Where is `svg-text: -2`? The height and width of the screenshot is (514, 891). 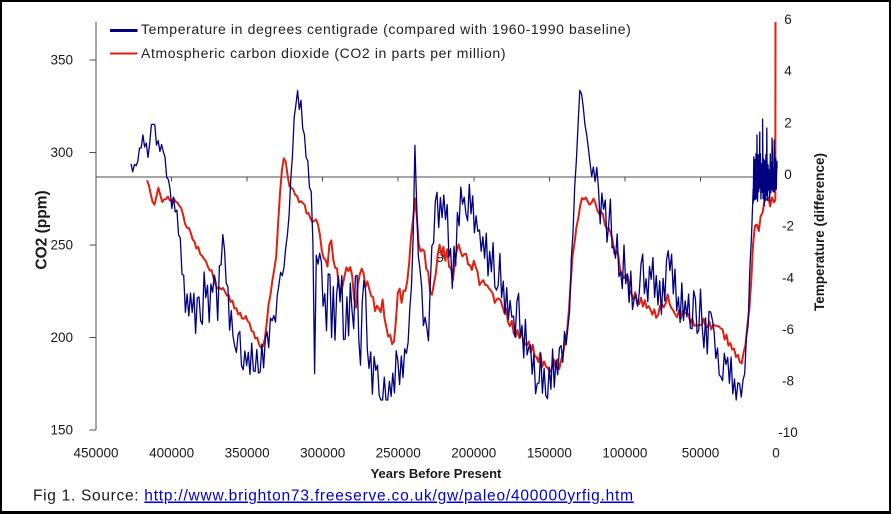 svg-text: -2 is located at coordinates (788, 226).